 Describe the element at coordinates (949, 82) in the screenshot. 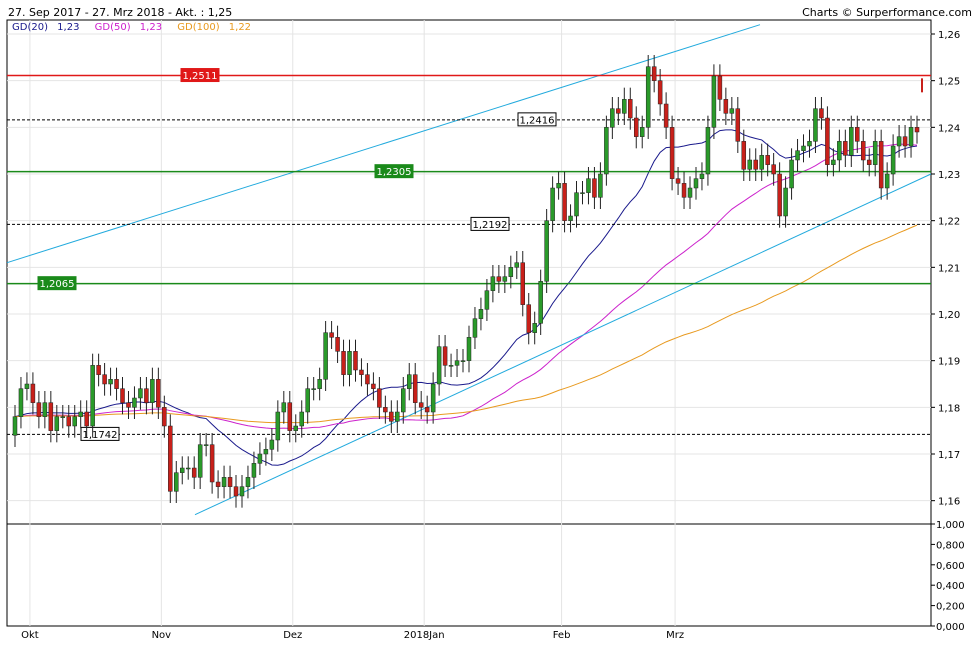

I see `y-tick-label: 1,25` at that location.